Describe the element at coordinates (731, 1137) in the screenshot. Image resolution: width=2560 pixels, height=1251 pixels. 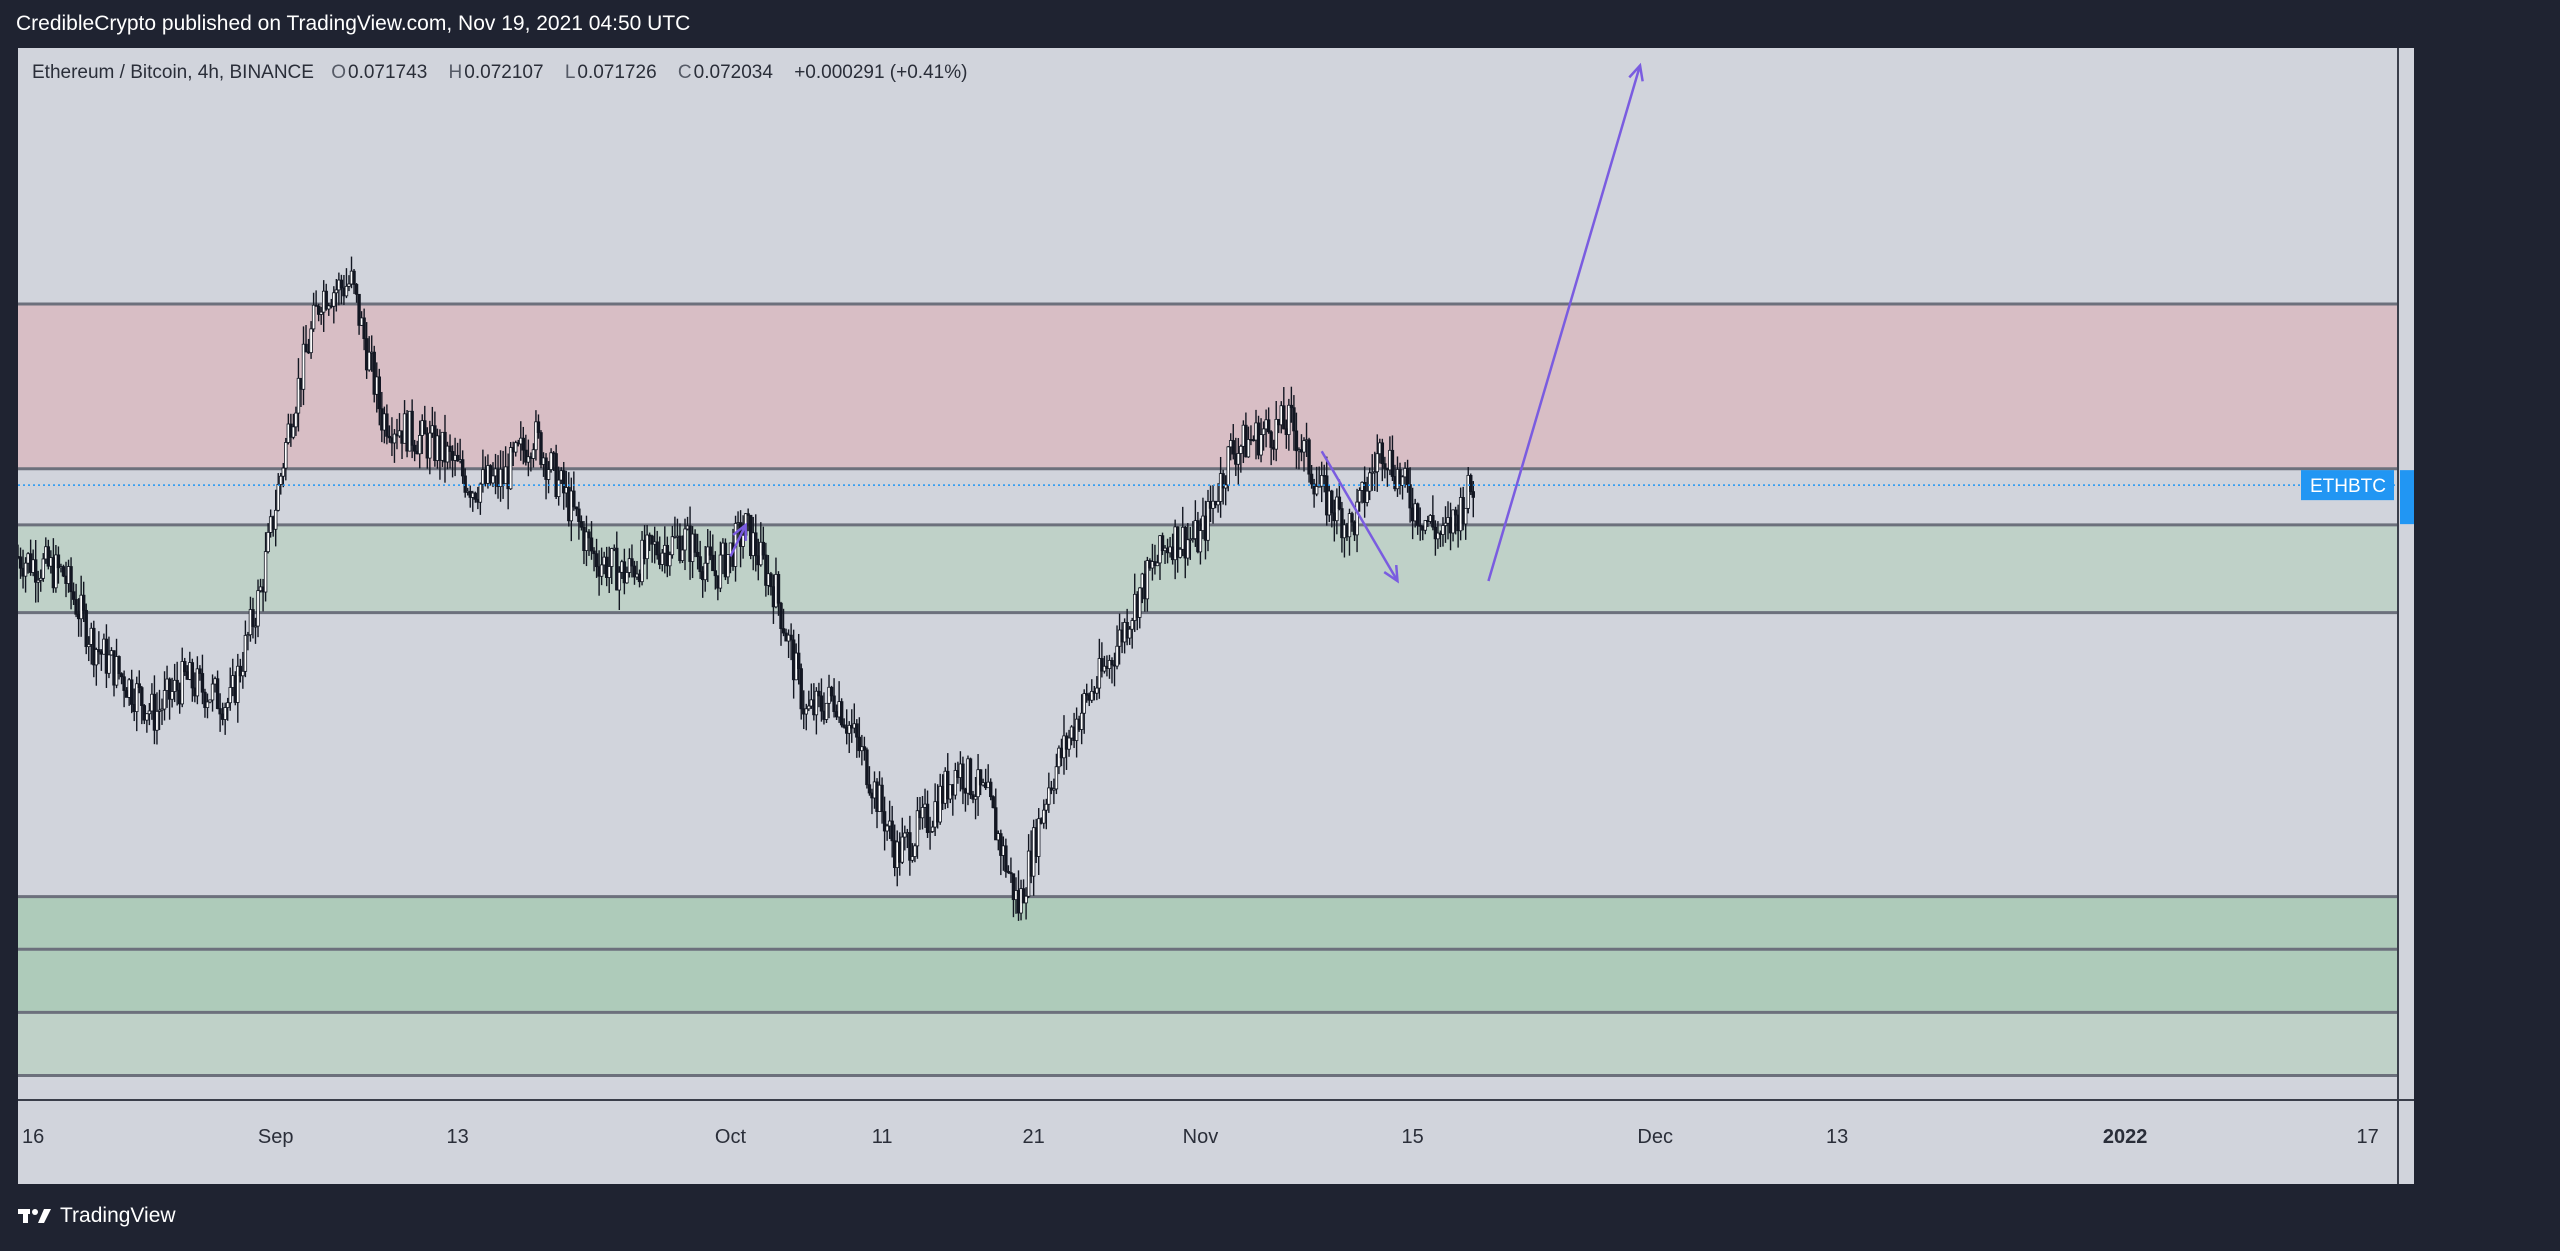
I see `x-tick-label: Oct` at that location.